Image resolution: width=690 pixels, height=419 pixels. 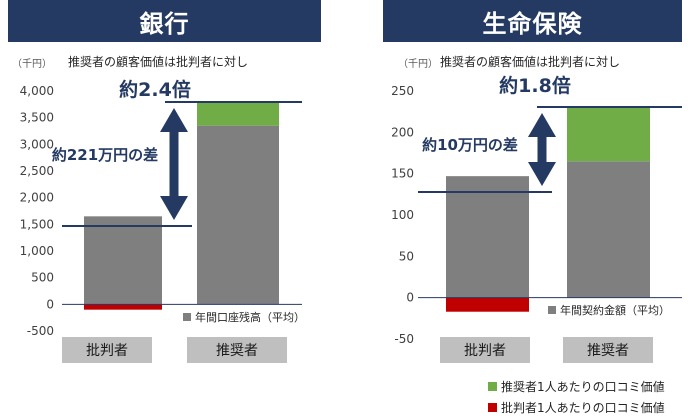 What do you see at coordinates (32, 64) in the screenshot?
I see `bank-unit-label: （千円）` at bounding box center [32, 64].